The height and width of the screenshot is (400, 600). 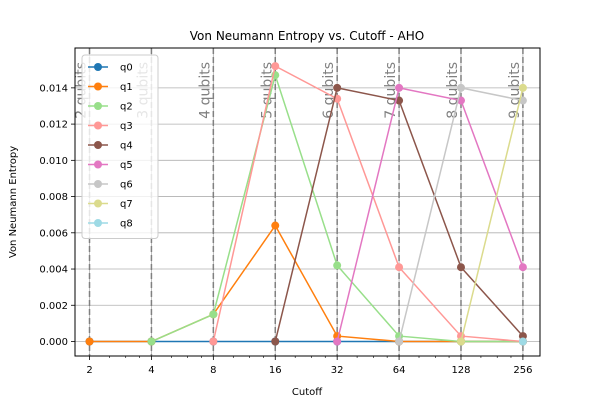 What do you see at coordinates (110, 87) in the screenshot?
I see `legend-item-q1: q1` at bounding box center [110, 87].